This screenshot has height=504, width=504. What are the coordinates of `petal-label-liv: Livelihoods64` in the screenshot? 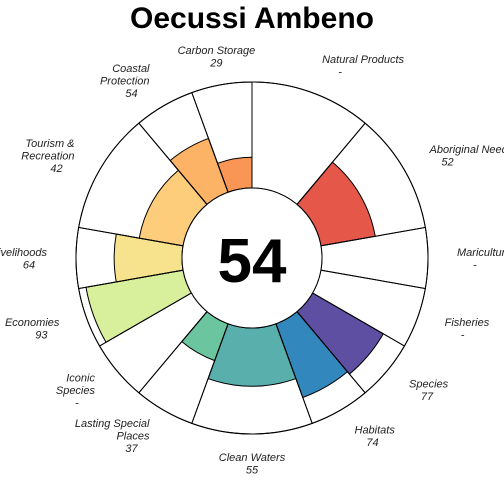 It's located at (23, 259).